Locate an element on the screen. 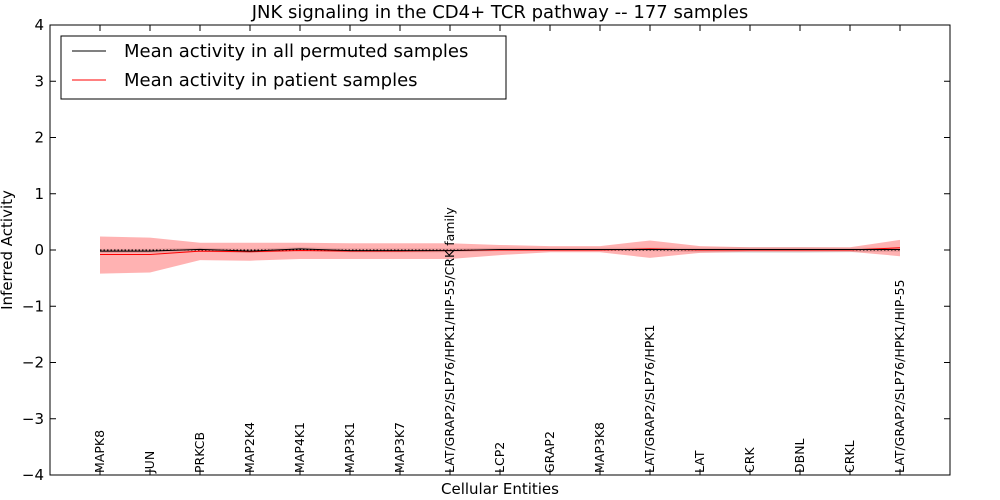  x-axis-label: Cellular Entities is located at coordinates (500, 489).